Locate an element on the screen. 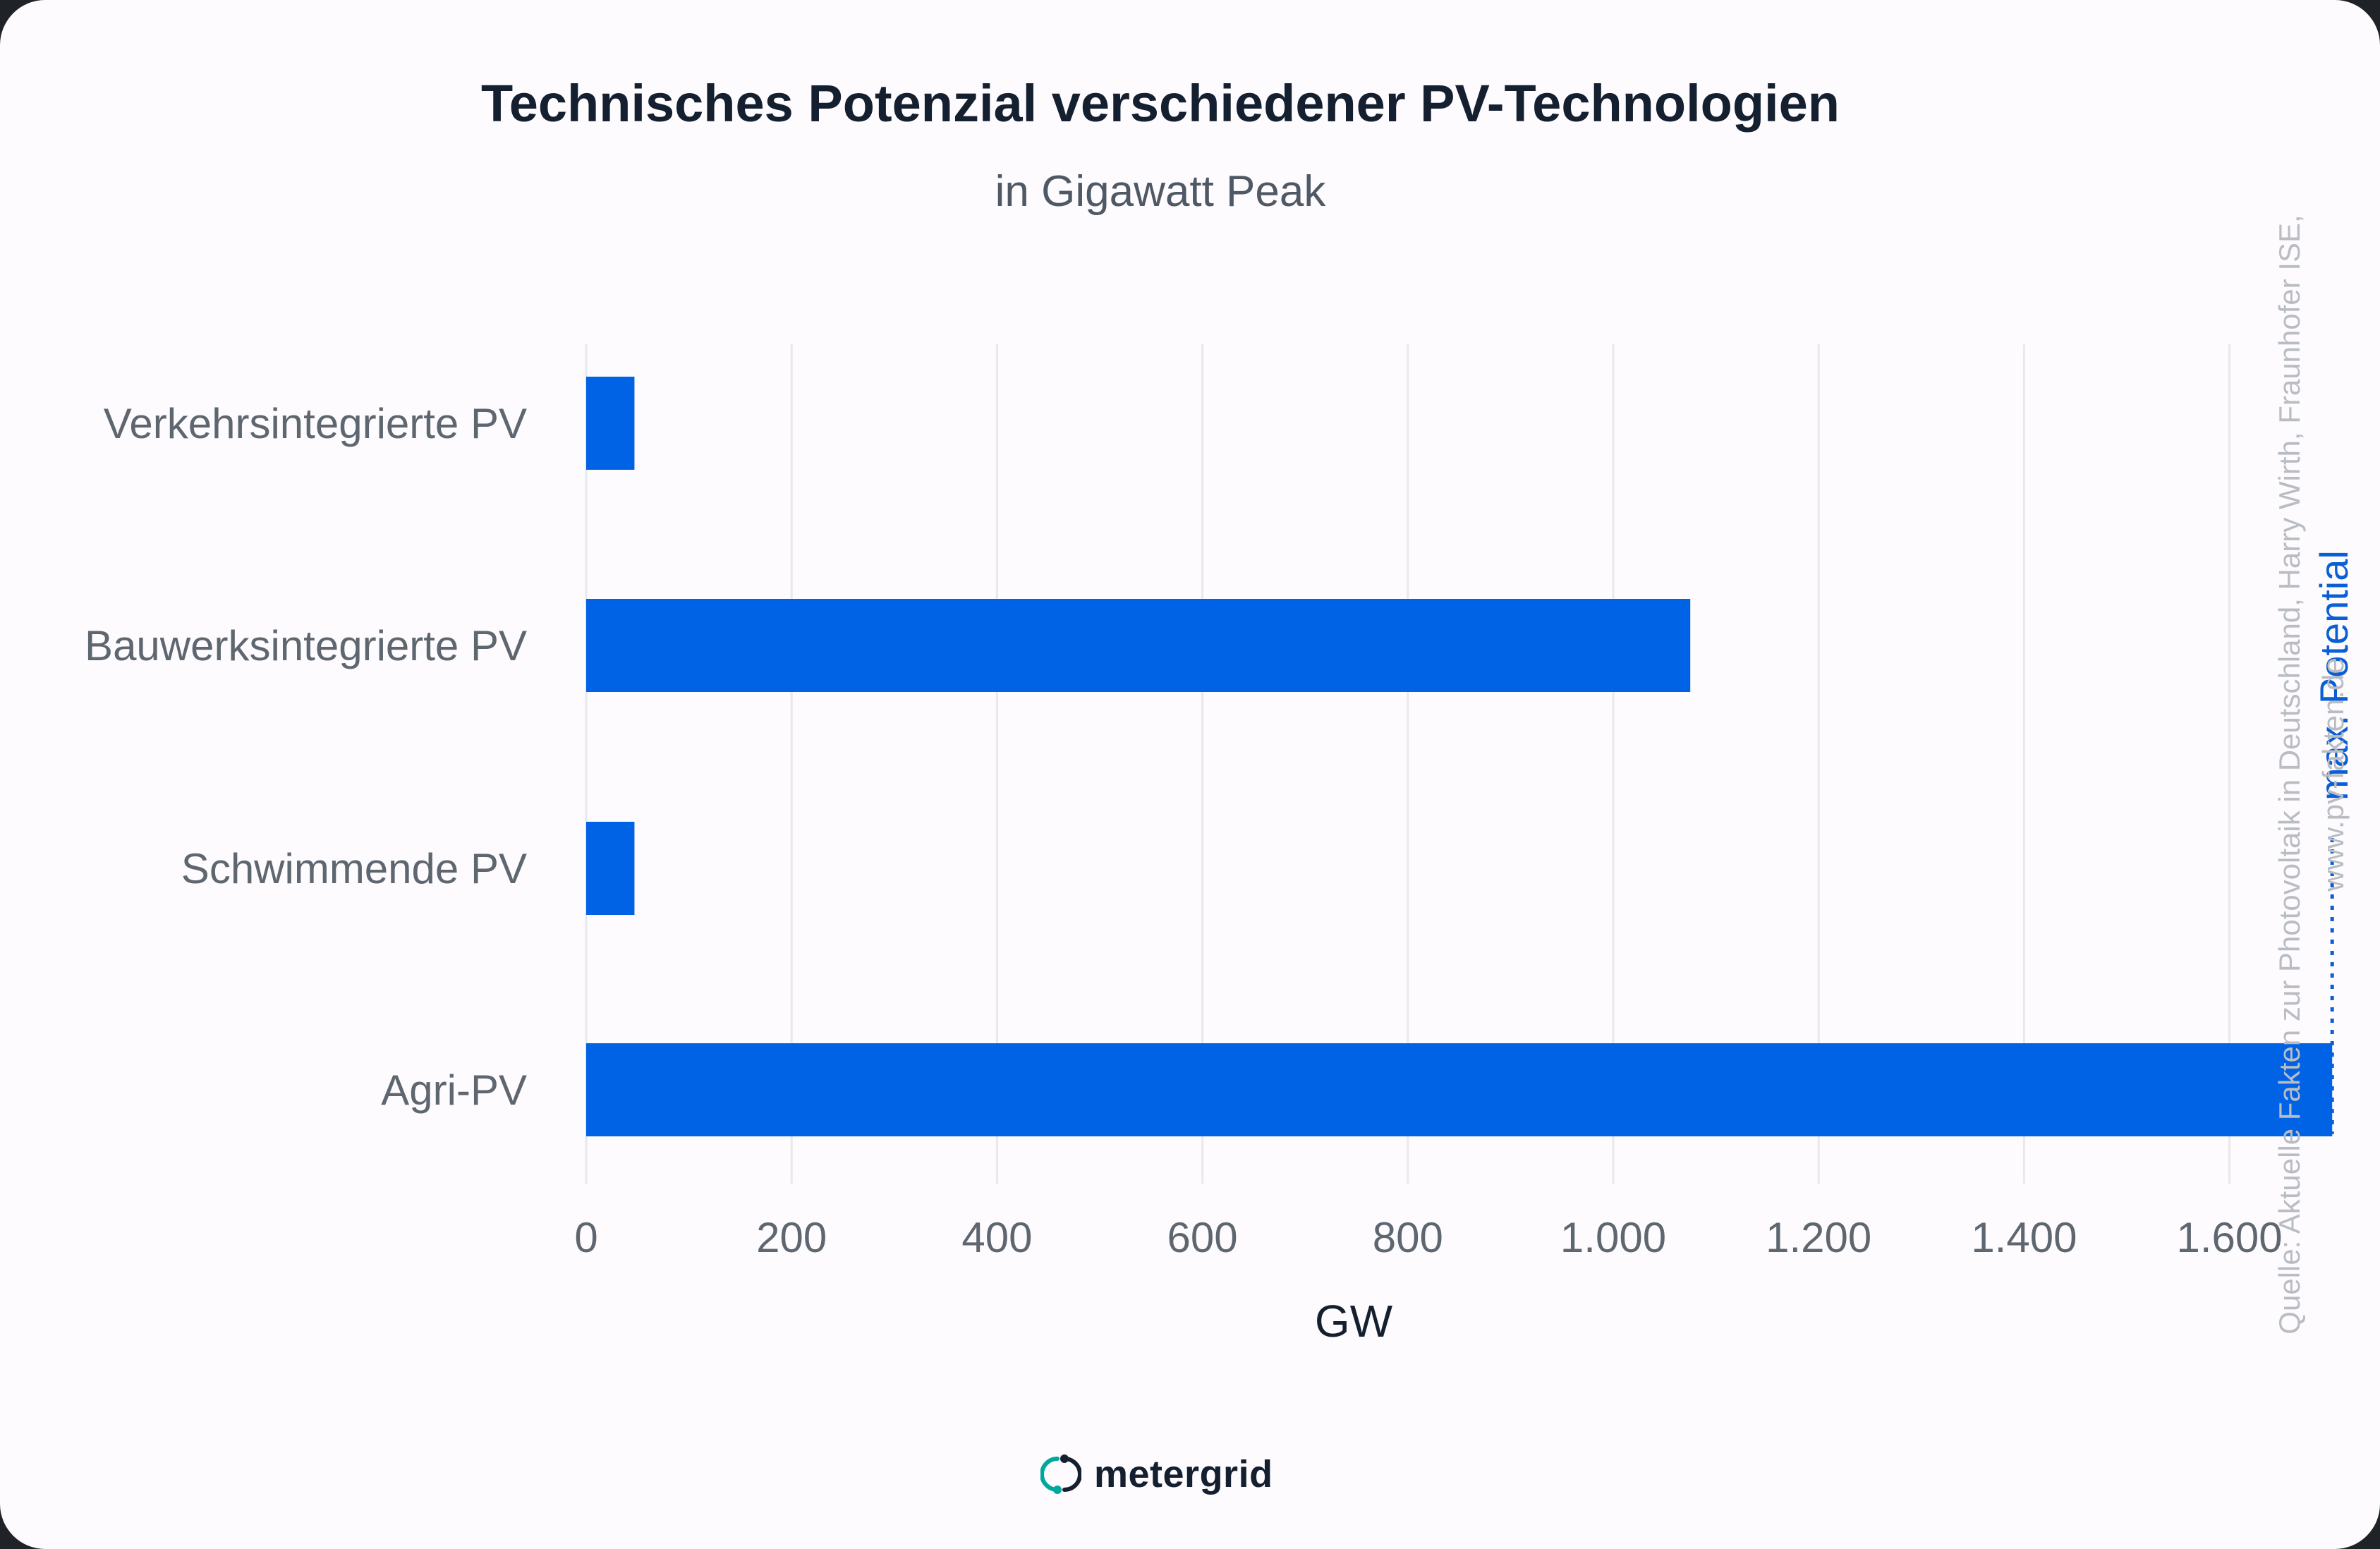 Image resolution: width=2380 pixels, height=1549 pixels. x-tick-label: 1.400 is located at coordinates (2024, 1237).